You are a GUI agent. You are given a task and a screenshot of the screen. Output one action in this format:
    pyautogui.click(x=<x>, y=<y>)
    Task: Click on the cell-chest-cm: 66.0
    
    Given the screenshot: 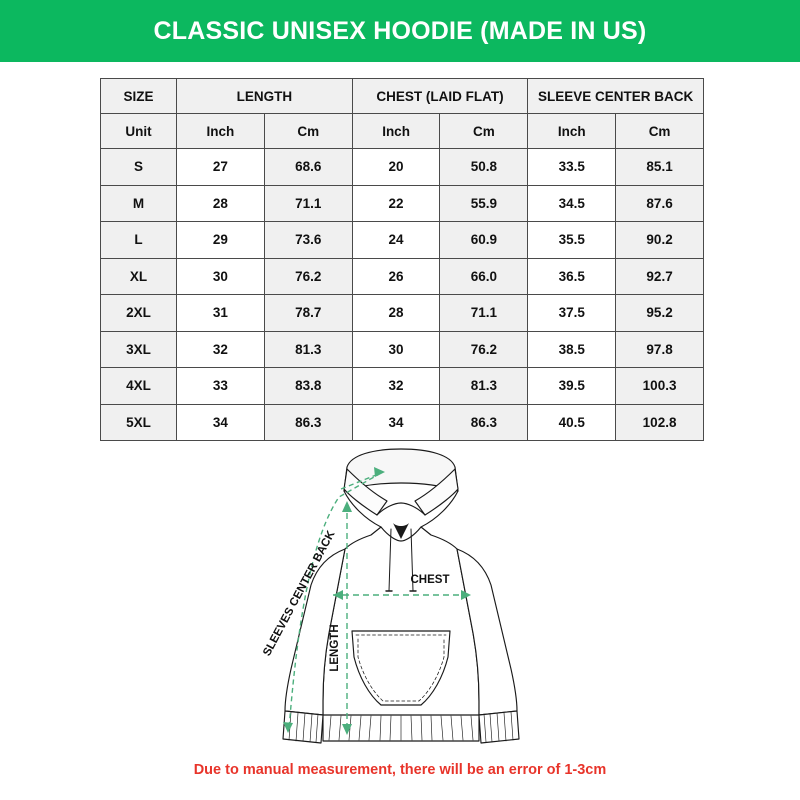 What is the action you would take?
    pyautogui.click(x=484, y=276)
    